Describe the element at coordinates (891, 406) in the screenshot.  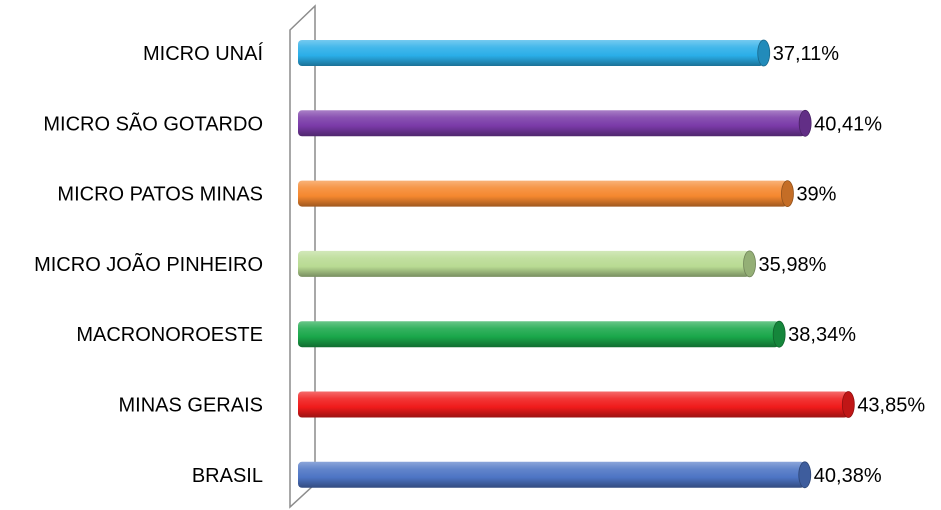
I see `value-label: 43,85%` at that location.